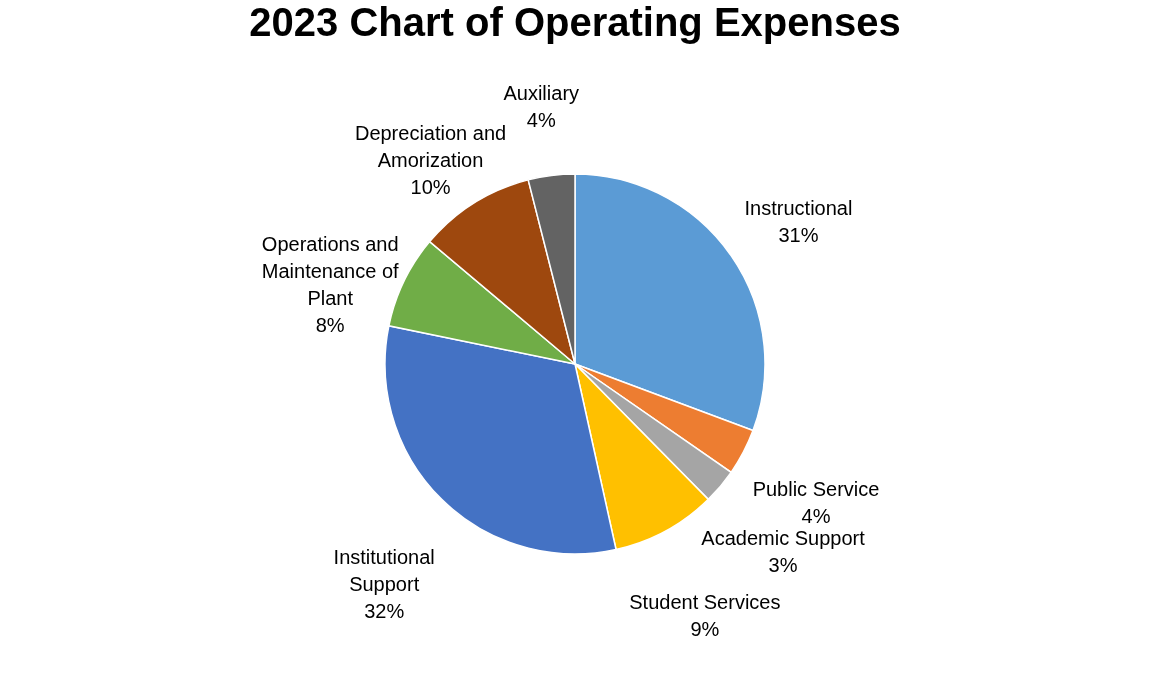 The height and width of the screenshot is (673, 1157). What do you see at coordinates (384, 610) in the screenshot?
I see `data-label: 32%` at bounding box center [384, 610].